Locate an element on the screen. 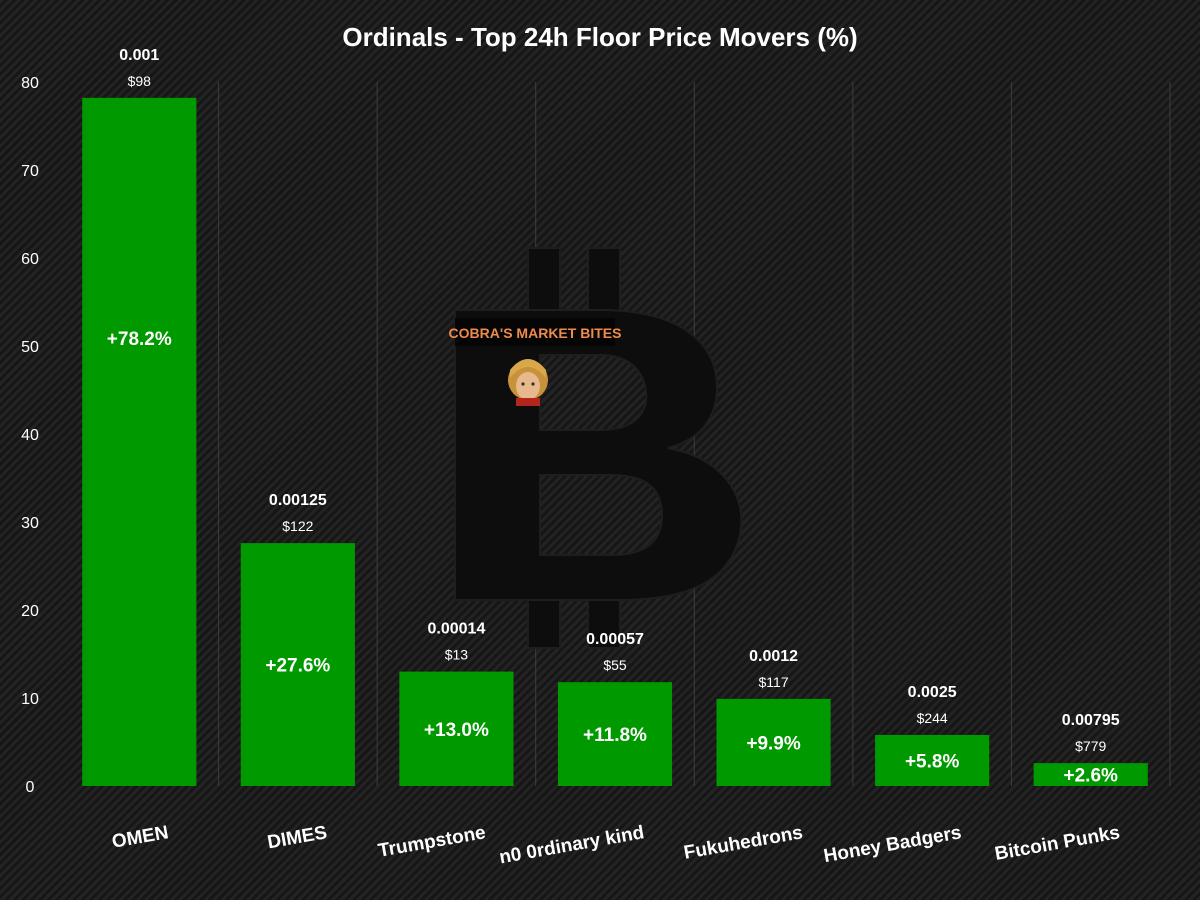 This screenshot has height=900, width=1200. bitcoin-logo-icon is located at coordinates (598, 448).